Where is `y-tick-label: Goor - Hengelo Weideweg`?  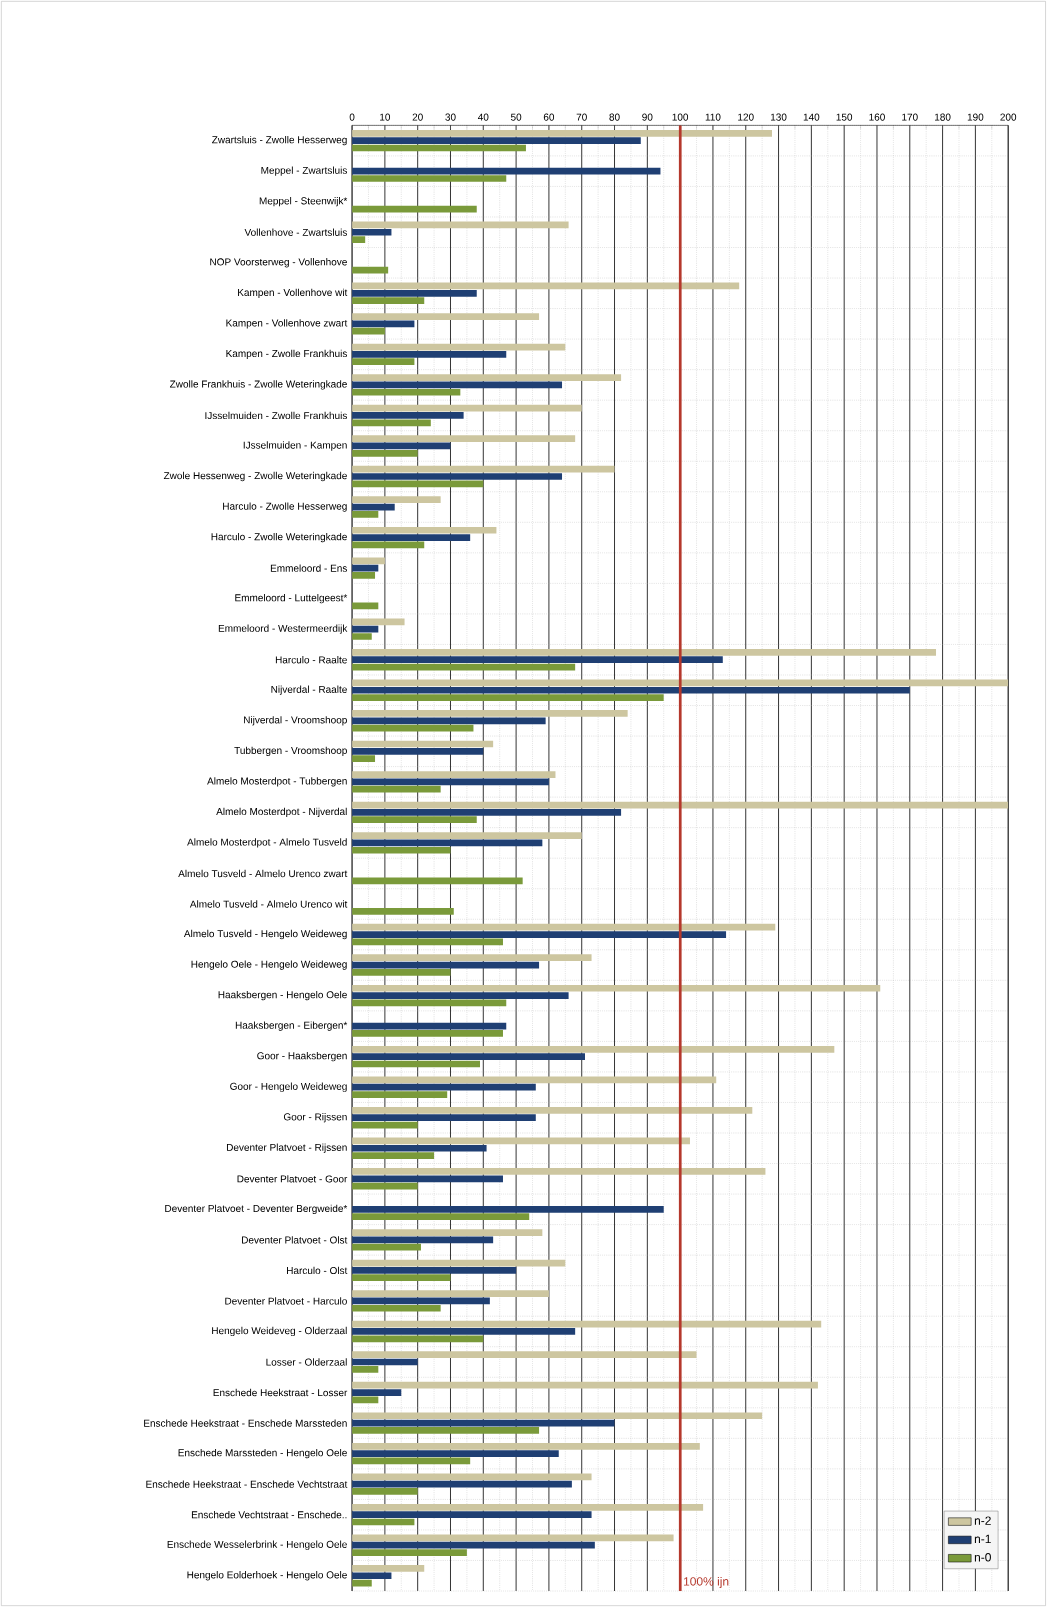
y-tick-label: Goor - Hengelo Weideweg is located at coordinates (288, 1087).